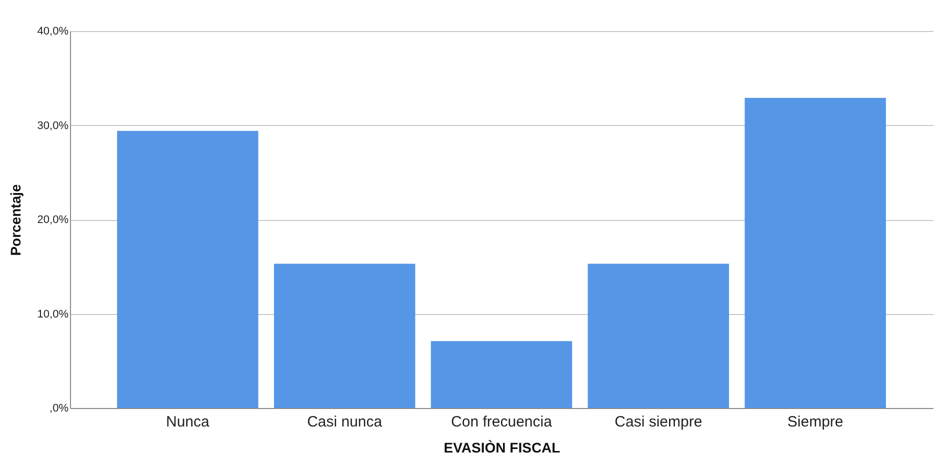 This screenshot has width=941, height=469. What do you see at coordinates (53, 314) in the screenshot?
I see `y-tick-label: 10,0%` at bounding box center [53, 314].